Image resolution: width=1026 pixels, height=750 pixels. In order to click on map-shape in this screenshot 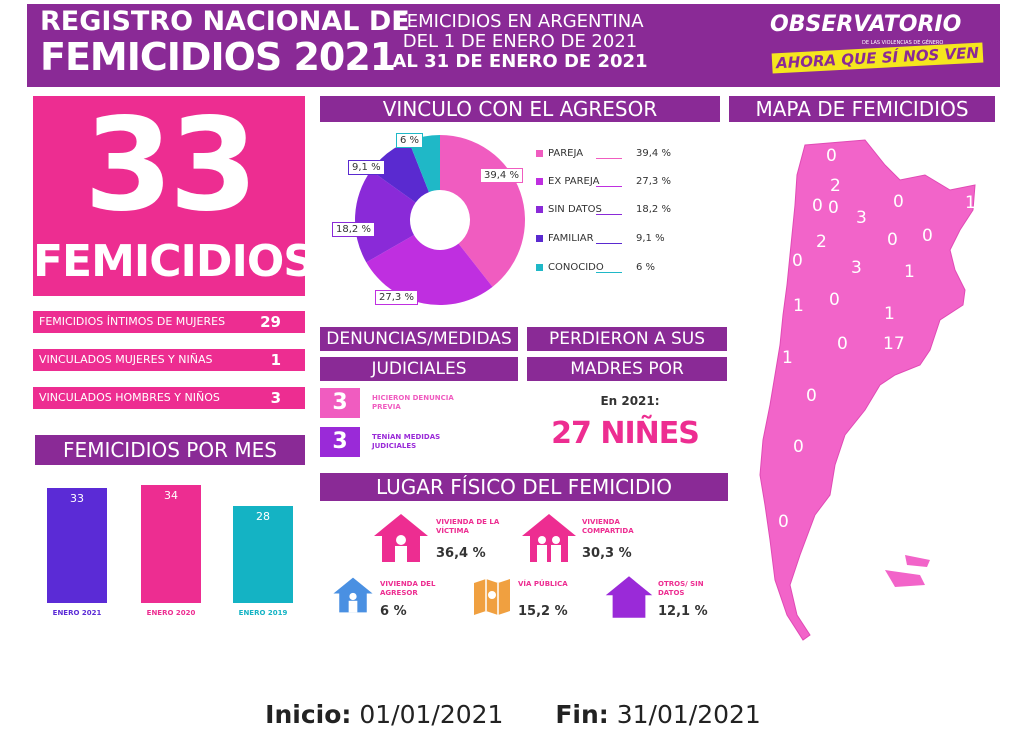, I will do `click(867, 390)`.